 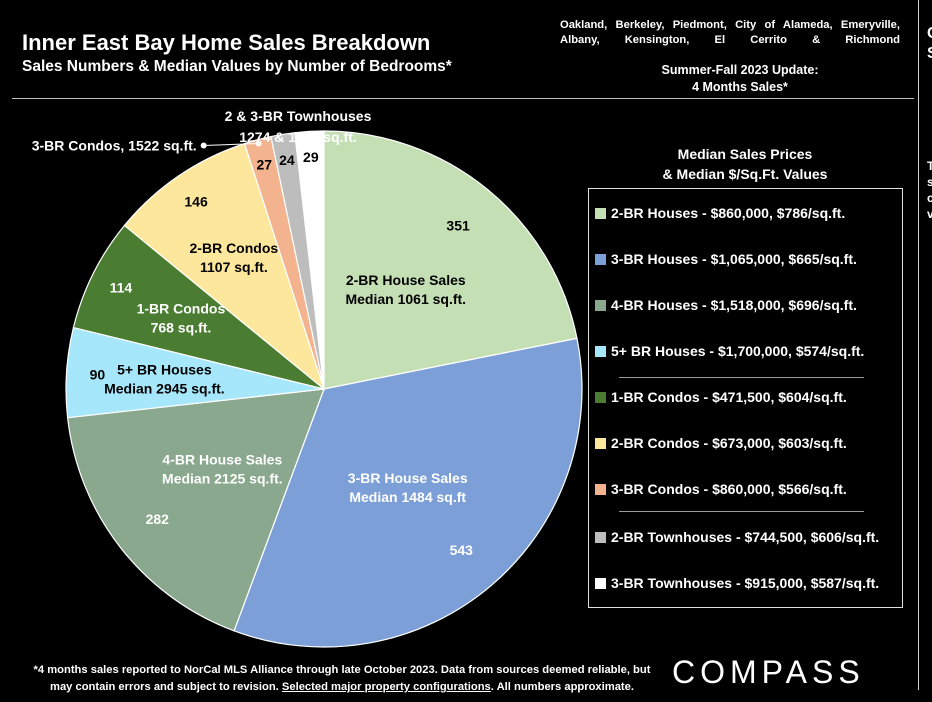 I want to click on callout-townhouses-line-2: 1274 & 1628 sq.ft., so click(x=298, y=137).